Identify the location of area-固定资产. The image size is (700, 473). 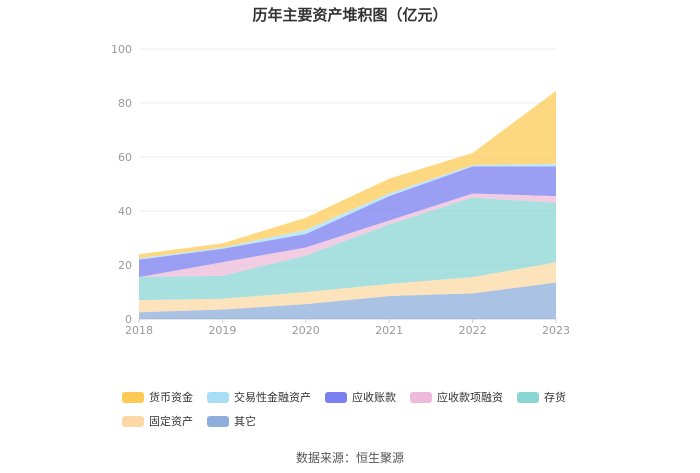
(347, 287).